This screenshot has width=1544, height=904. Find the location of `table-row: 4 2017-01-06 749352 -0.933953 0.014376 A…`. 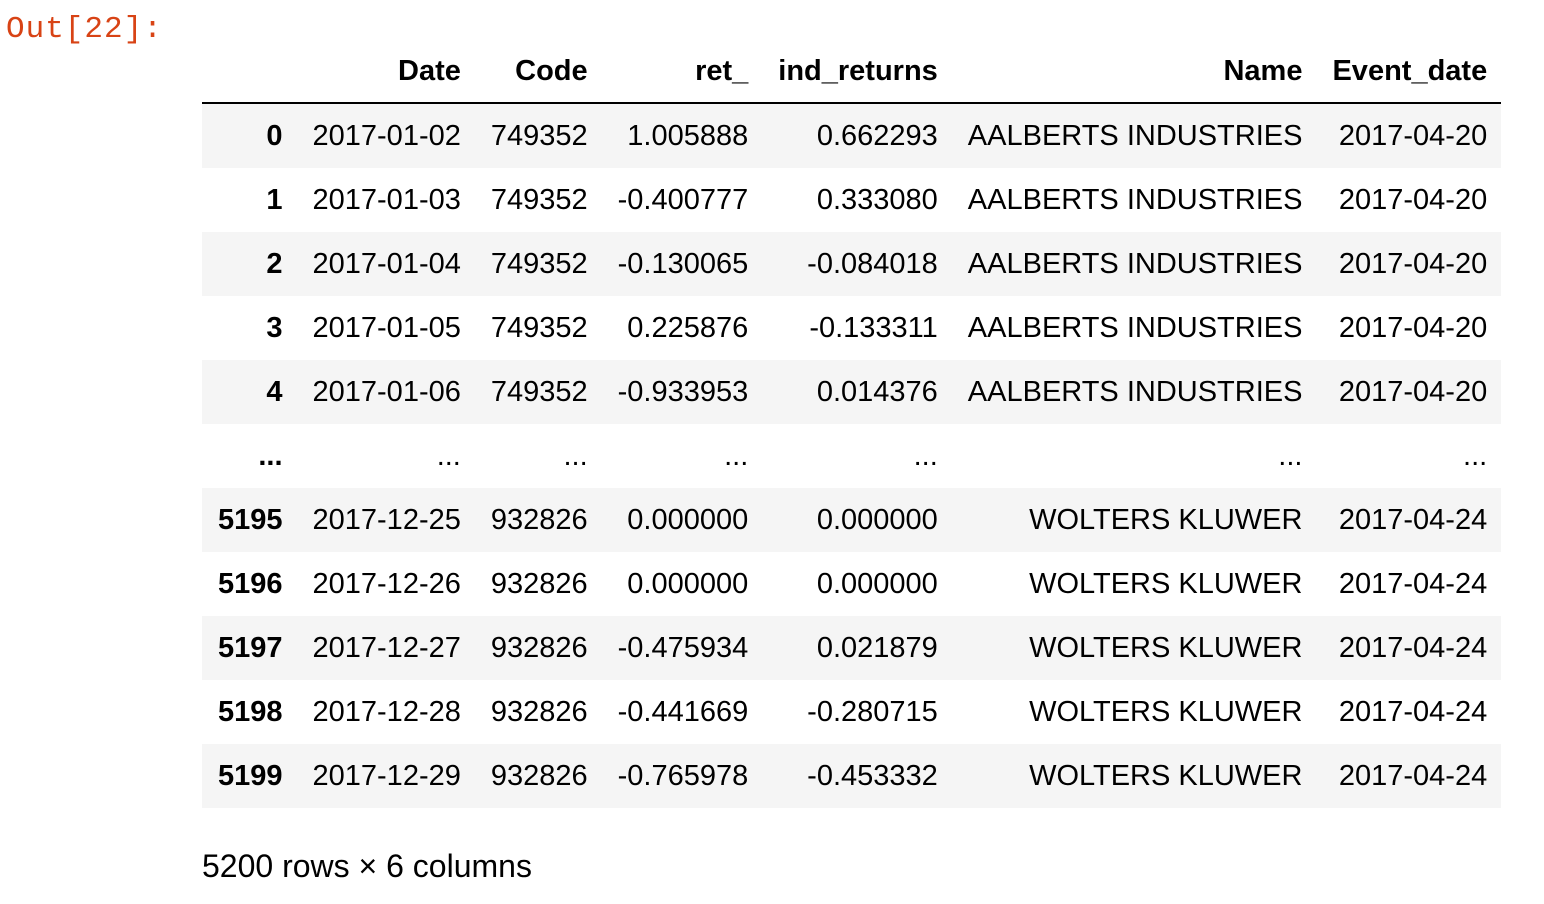

table-row: 4 2017-01-06 749352 -0.933953 0.014376 A… is located at coordinates (852, 392).